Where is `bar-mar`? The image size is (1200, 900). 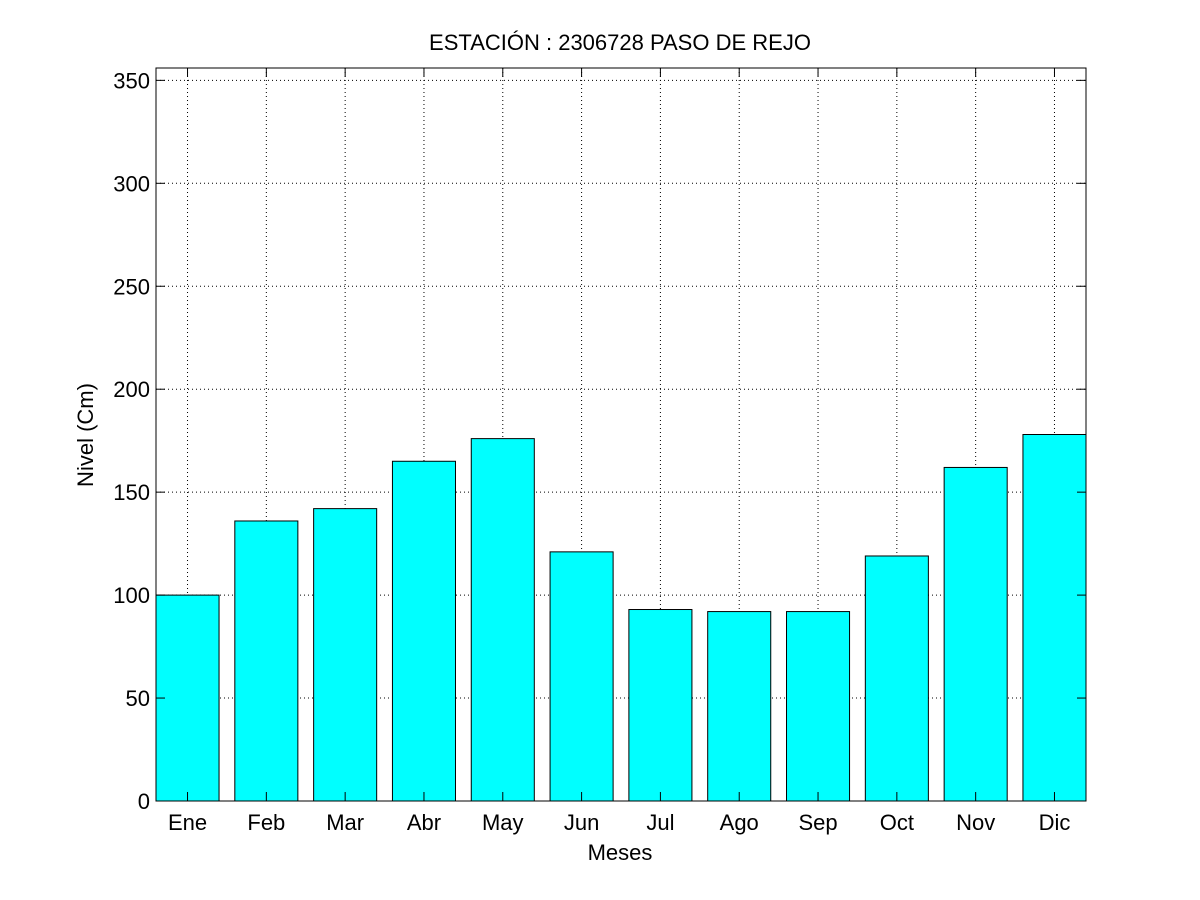 bar-mar is located at coordinates (345, 655).